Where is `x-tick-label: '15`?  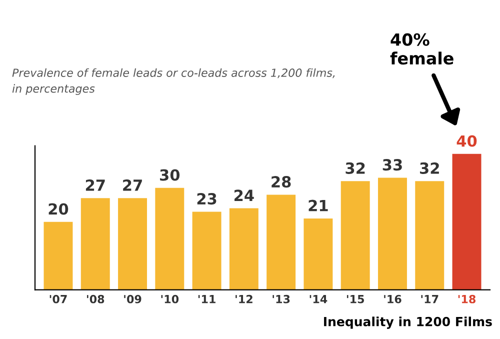 x-tick-label: '15 is located at coordinates (355, 299).